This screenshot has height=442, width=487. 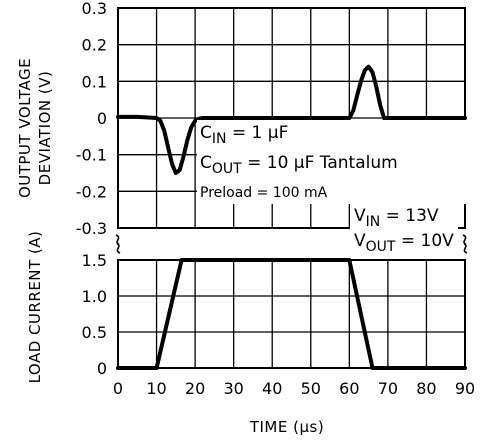 What do you see at coordinates (291, 244) in the screenshot?
I see `axis-break-marks` at bounding box center [291, 244].